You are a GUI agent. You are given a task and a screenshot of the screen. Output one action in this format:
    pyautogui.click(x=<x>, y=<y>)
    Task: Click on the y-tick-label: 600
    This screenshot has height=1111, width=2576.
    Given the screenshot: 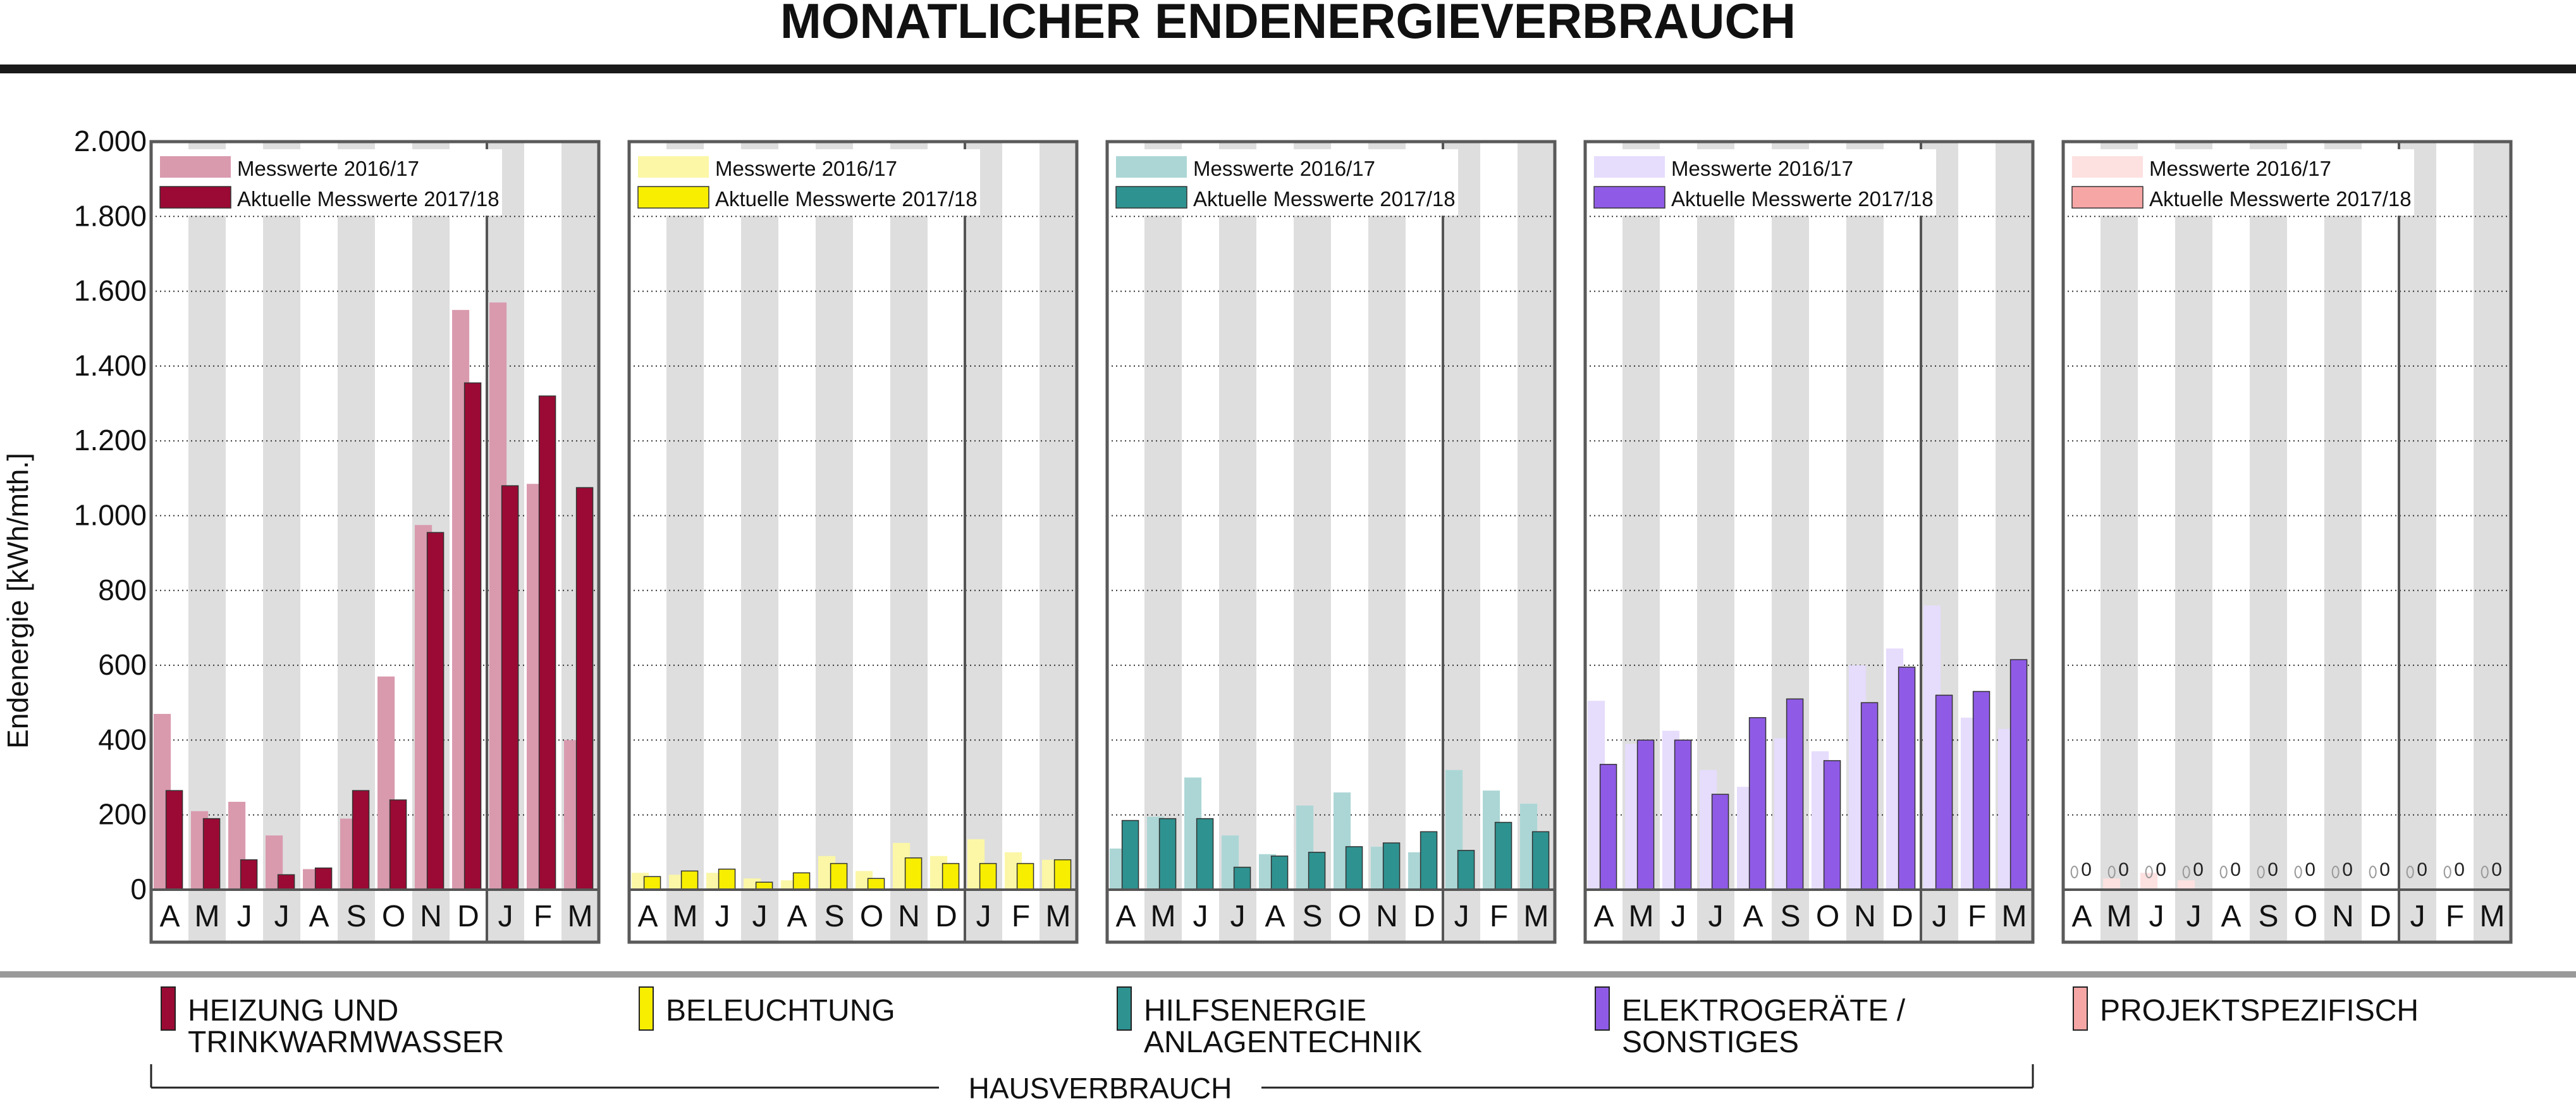 What is the action you would take?
    pyautogui.click(x=122, y=665)
    